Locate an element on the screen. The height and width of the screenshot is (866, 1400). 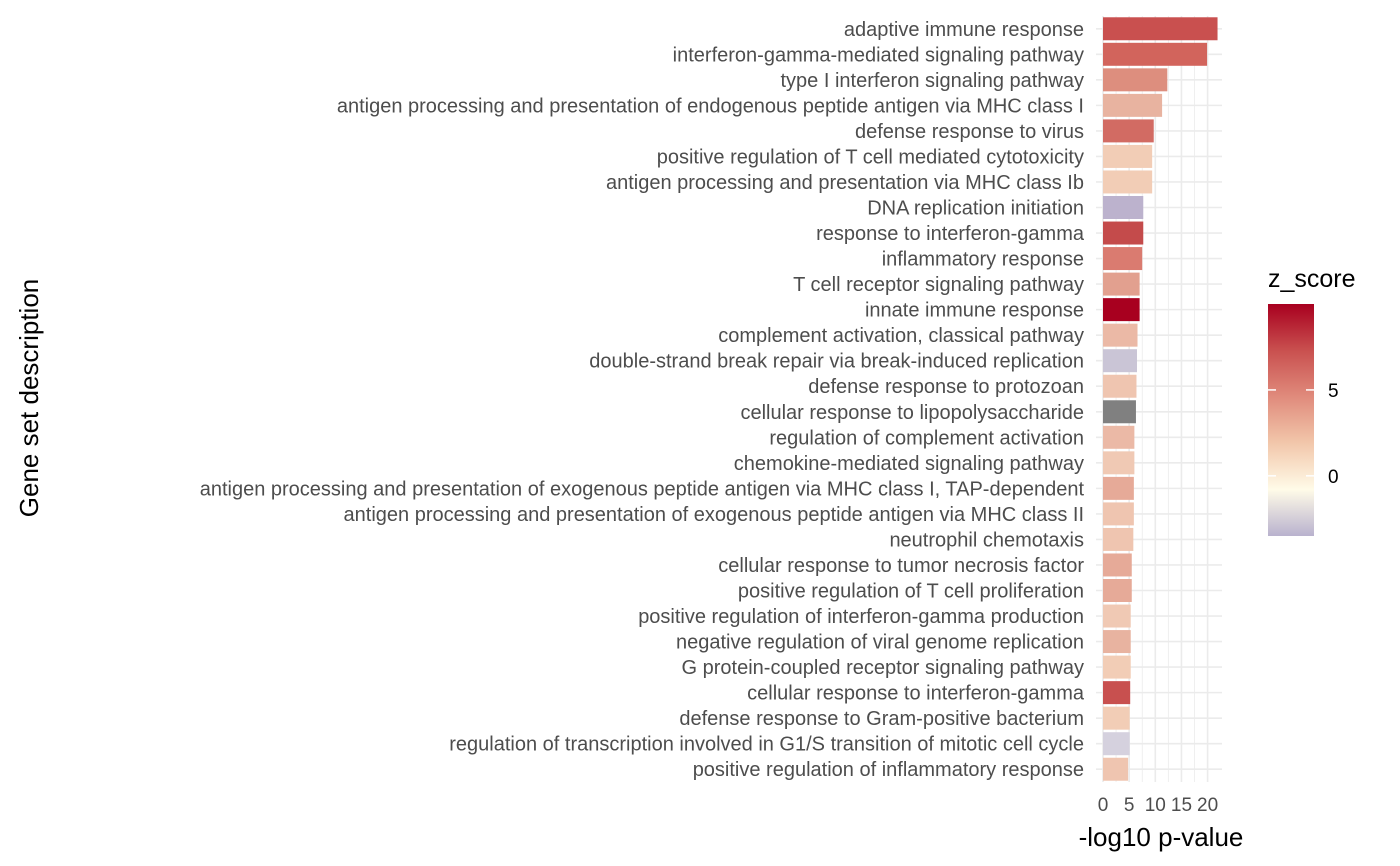
x-tick-label: 20 is located at coordinates (1207, 805).